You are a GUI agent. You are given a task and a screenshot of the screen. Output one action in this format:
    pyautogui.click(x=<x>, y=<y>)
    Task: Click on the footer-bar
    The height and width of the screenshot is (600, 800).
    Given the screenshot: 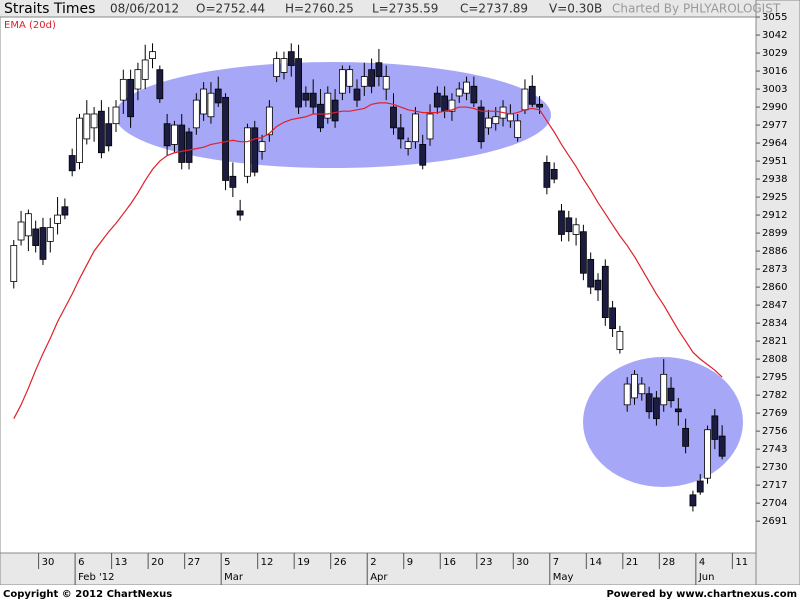 What is the action you would take?
    pyautogui.click(x=400, y=592)
    